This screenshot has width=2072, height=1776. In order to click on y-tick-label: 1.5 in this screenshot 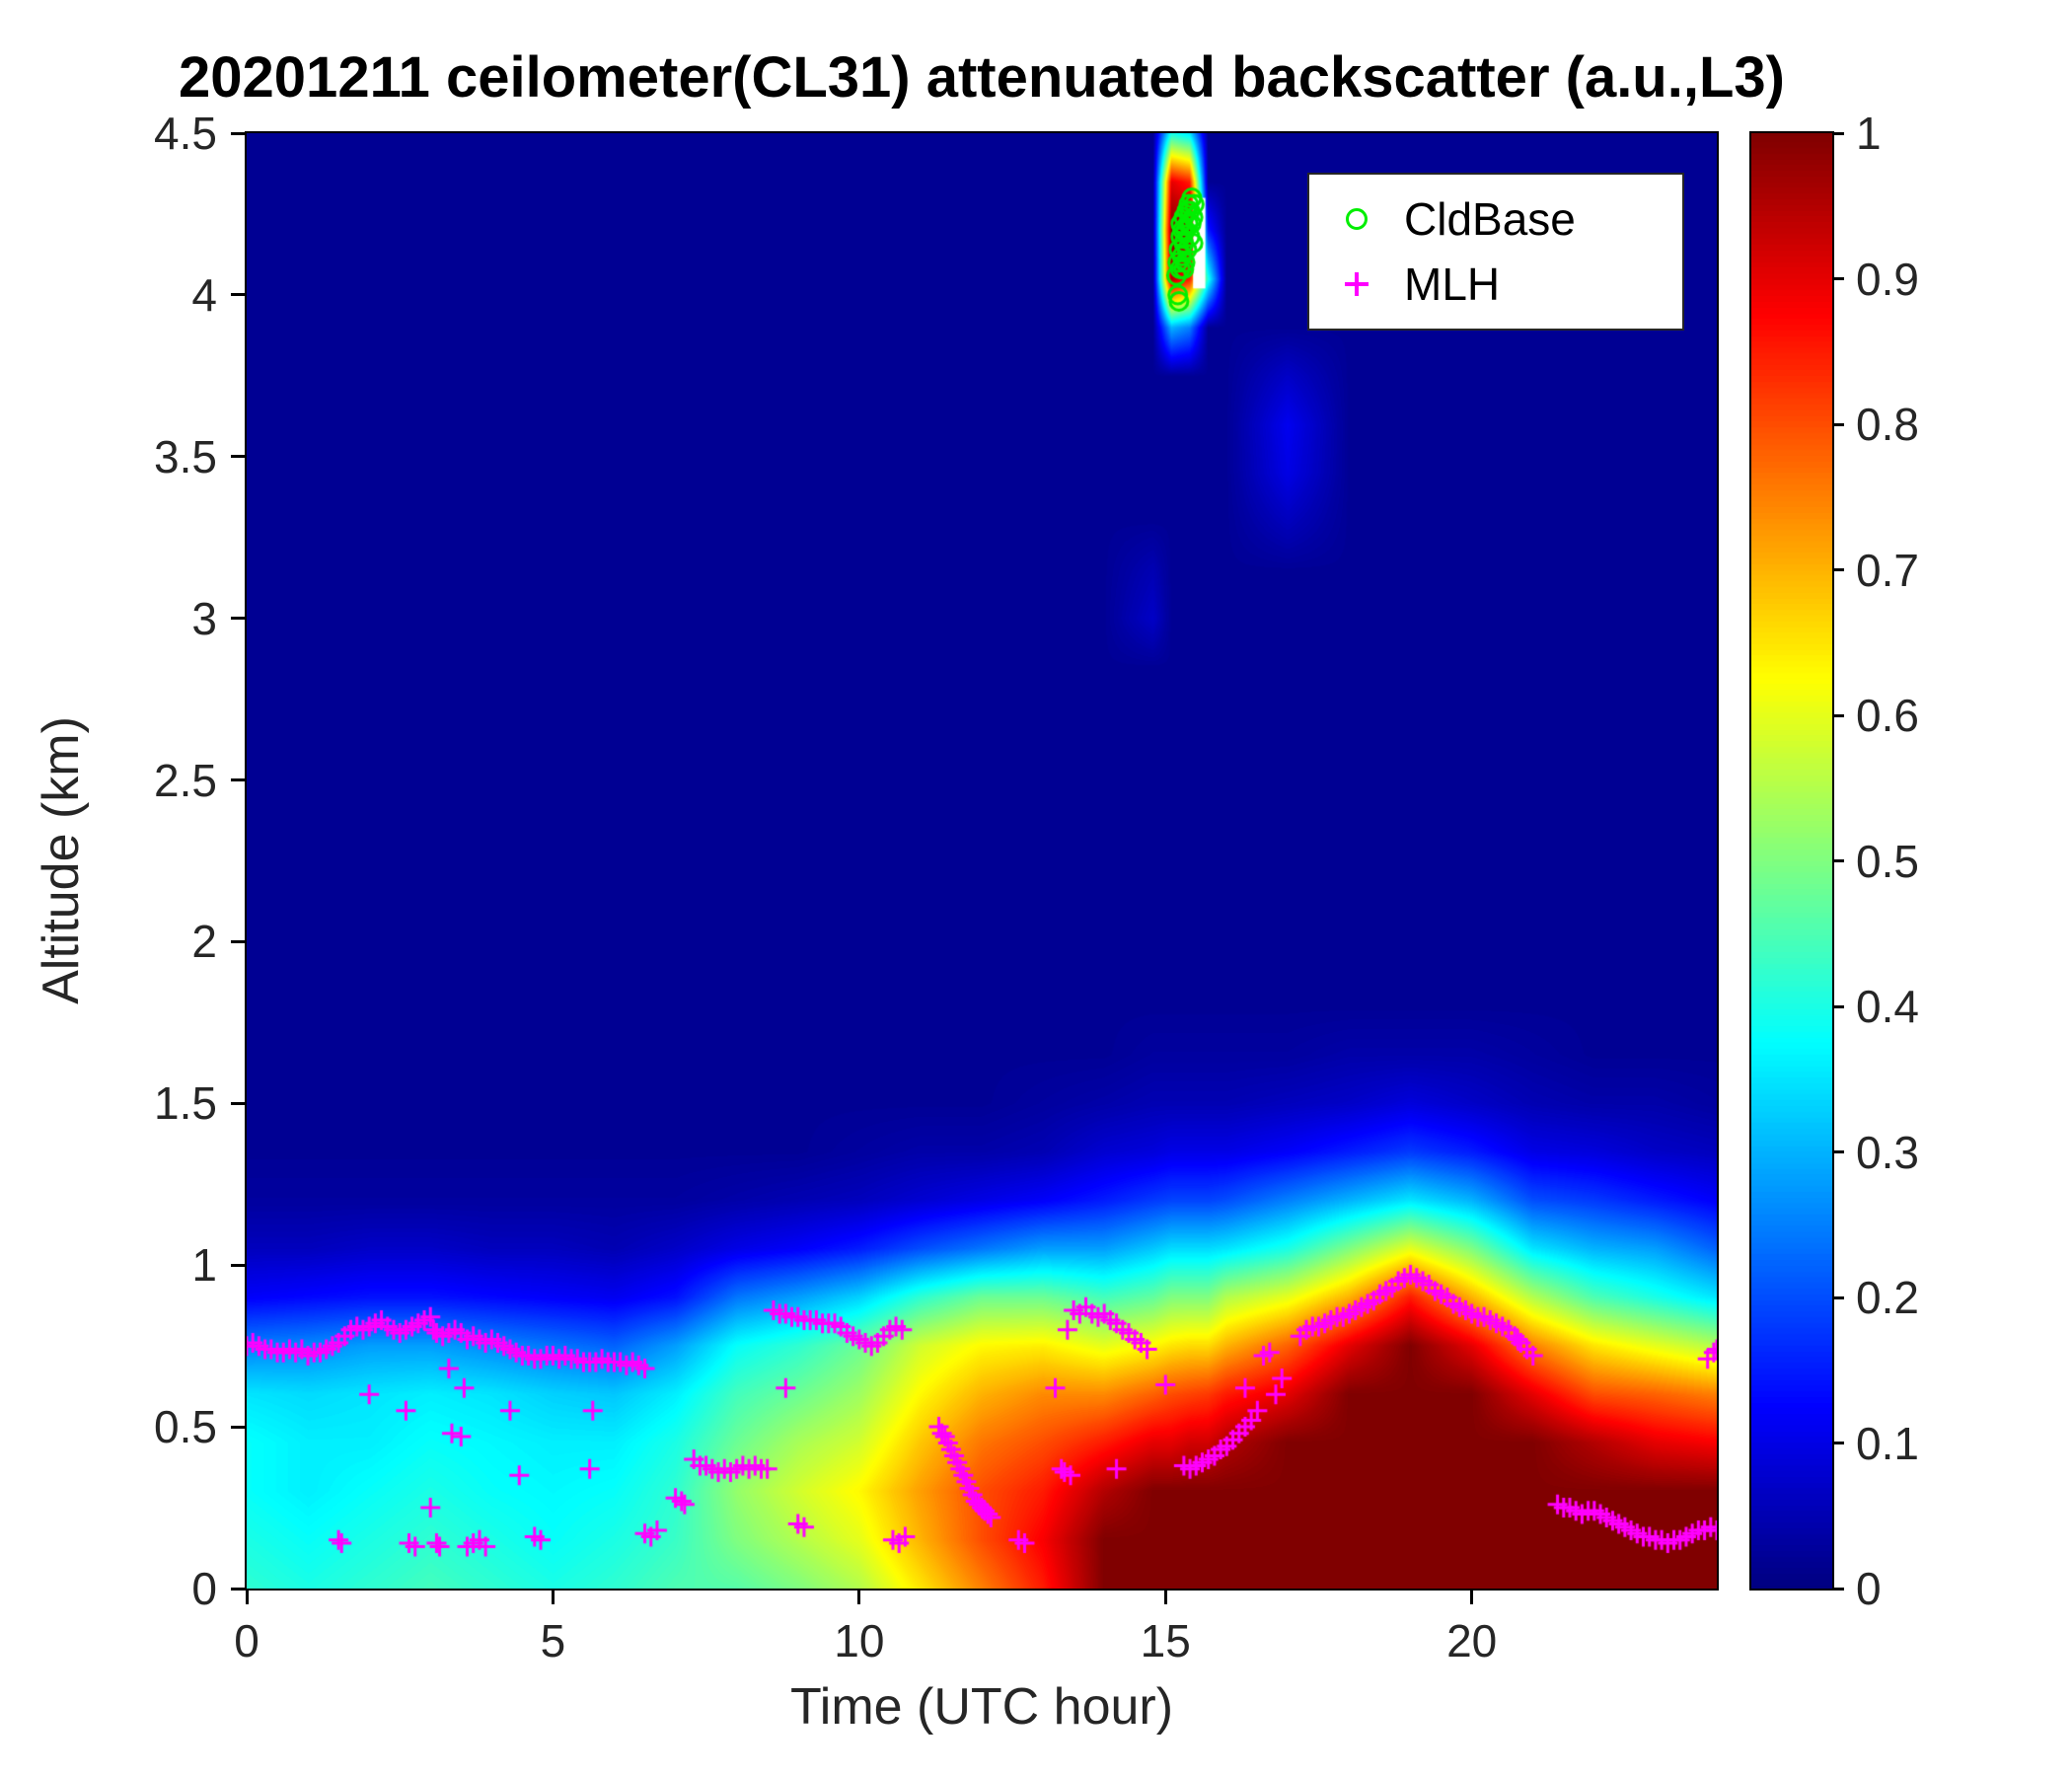, I will do `click(186, 1104)`.